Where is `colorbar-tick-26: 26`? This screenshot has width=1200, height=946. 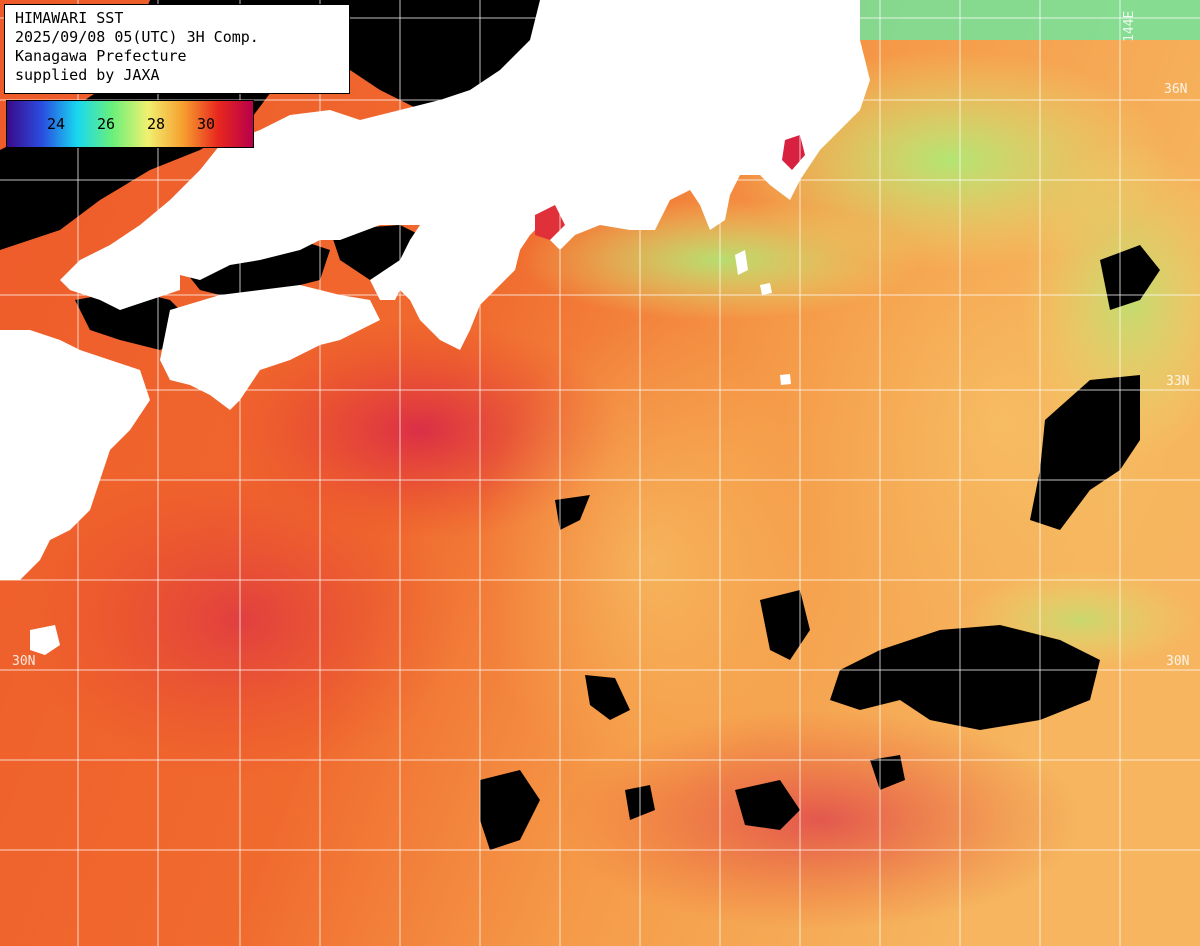
colorbar-tick-26: 26 is located at coordinates (106, 124).